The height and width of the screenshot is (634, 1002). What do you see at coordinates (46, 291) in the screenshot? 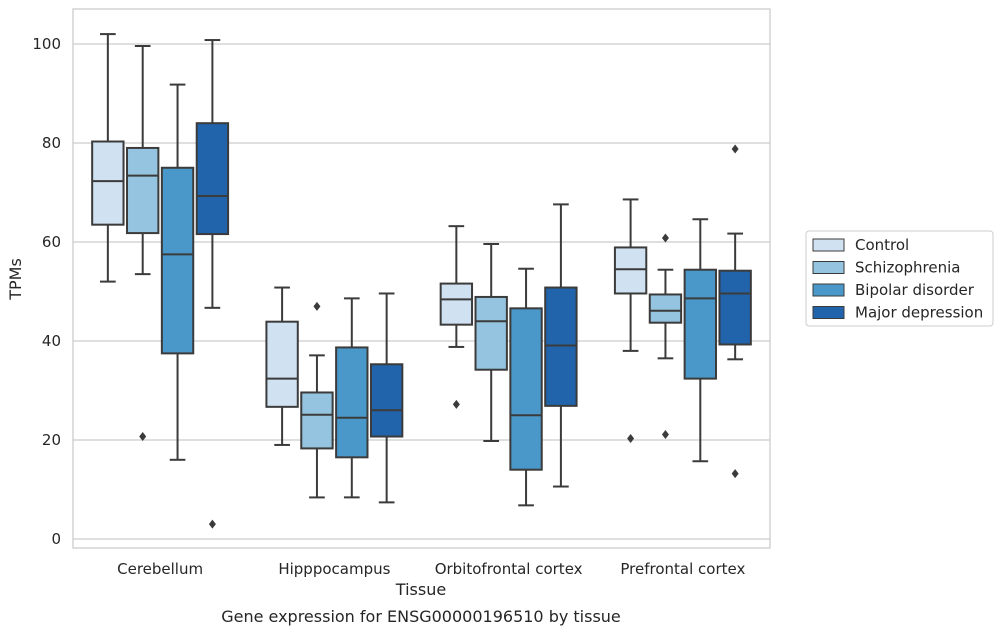
I see `y-tick-labels: 0 20 40 60 80 100` at bounding box center [46, 291].